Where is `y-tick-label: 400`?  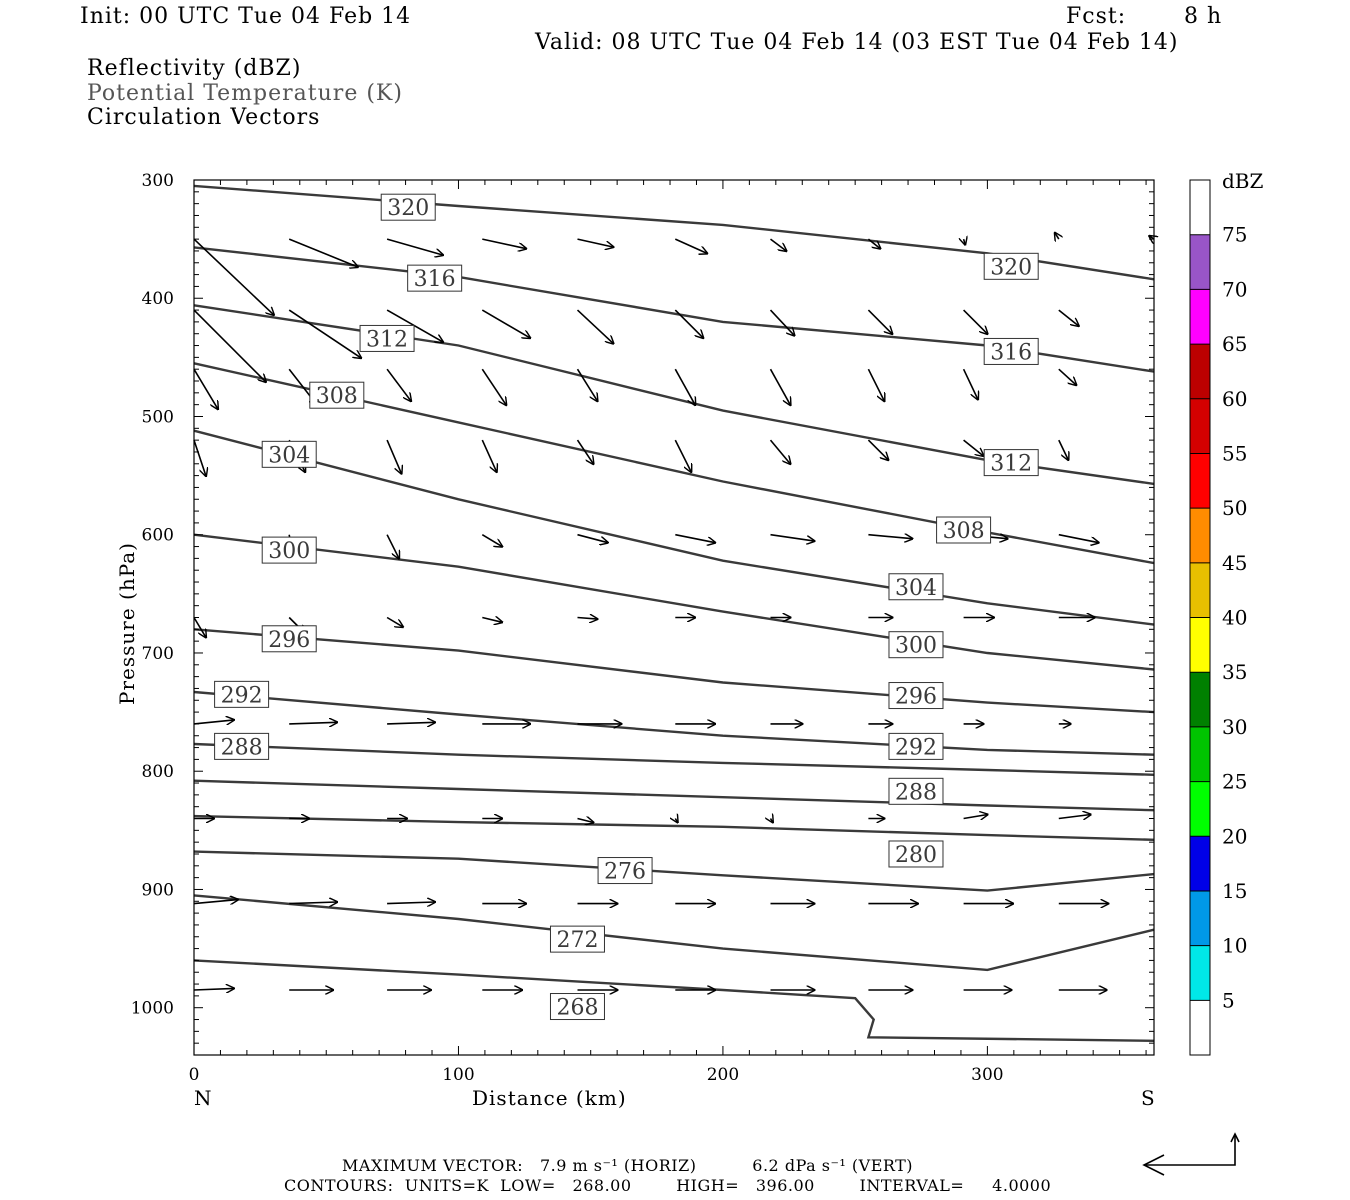
y-tick-label: 400 is located at coordinates (158, 299).